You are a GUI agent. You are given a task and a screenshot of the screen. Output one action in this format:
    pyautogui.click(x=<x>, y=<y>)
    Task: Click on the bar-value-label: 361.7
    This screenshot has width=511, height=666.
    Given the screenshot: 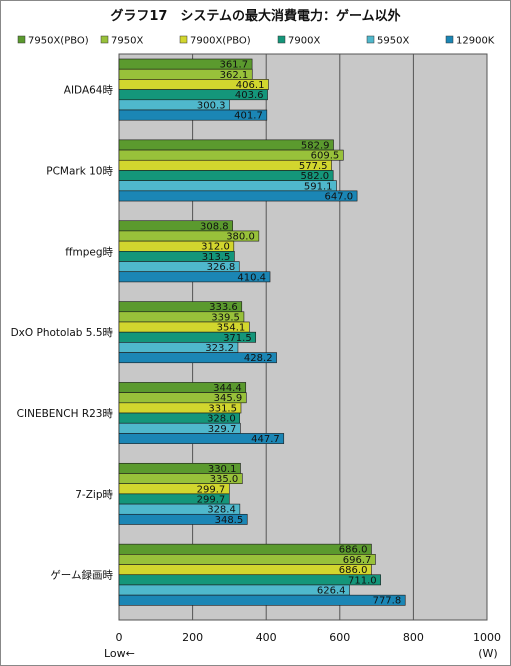 What is the action you would take?
    pyautogui.click(x=233, y=65)
    